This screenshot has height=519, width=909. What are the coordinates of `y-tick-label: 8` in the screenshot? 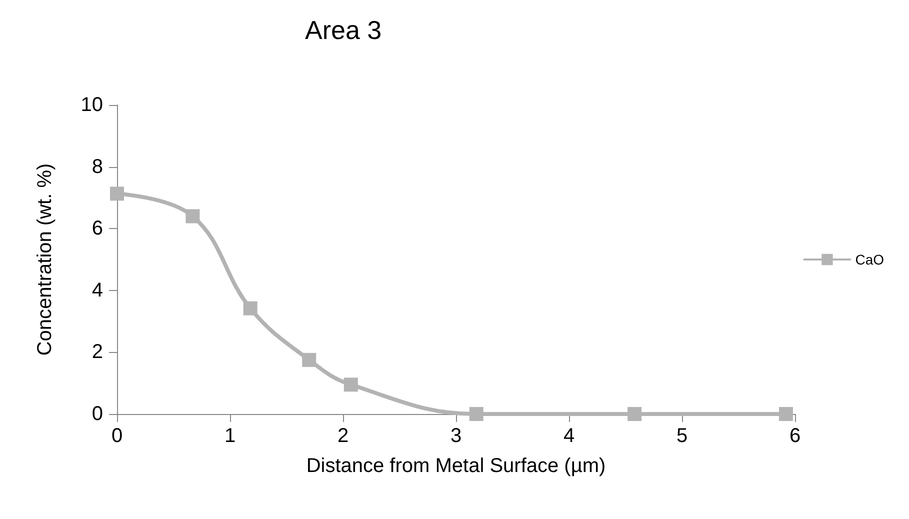 It's located at (97, 167).